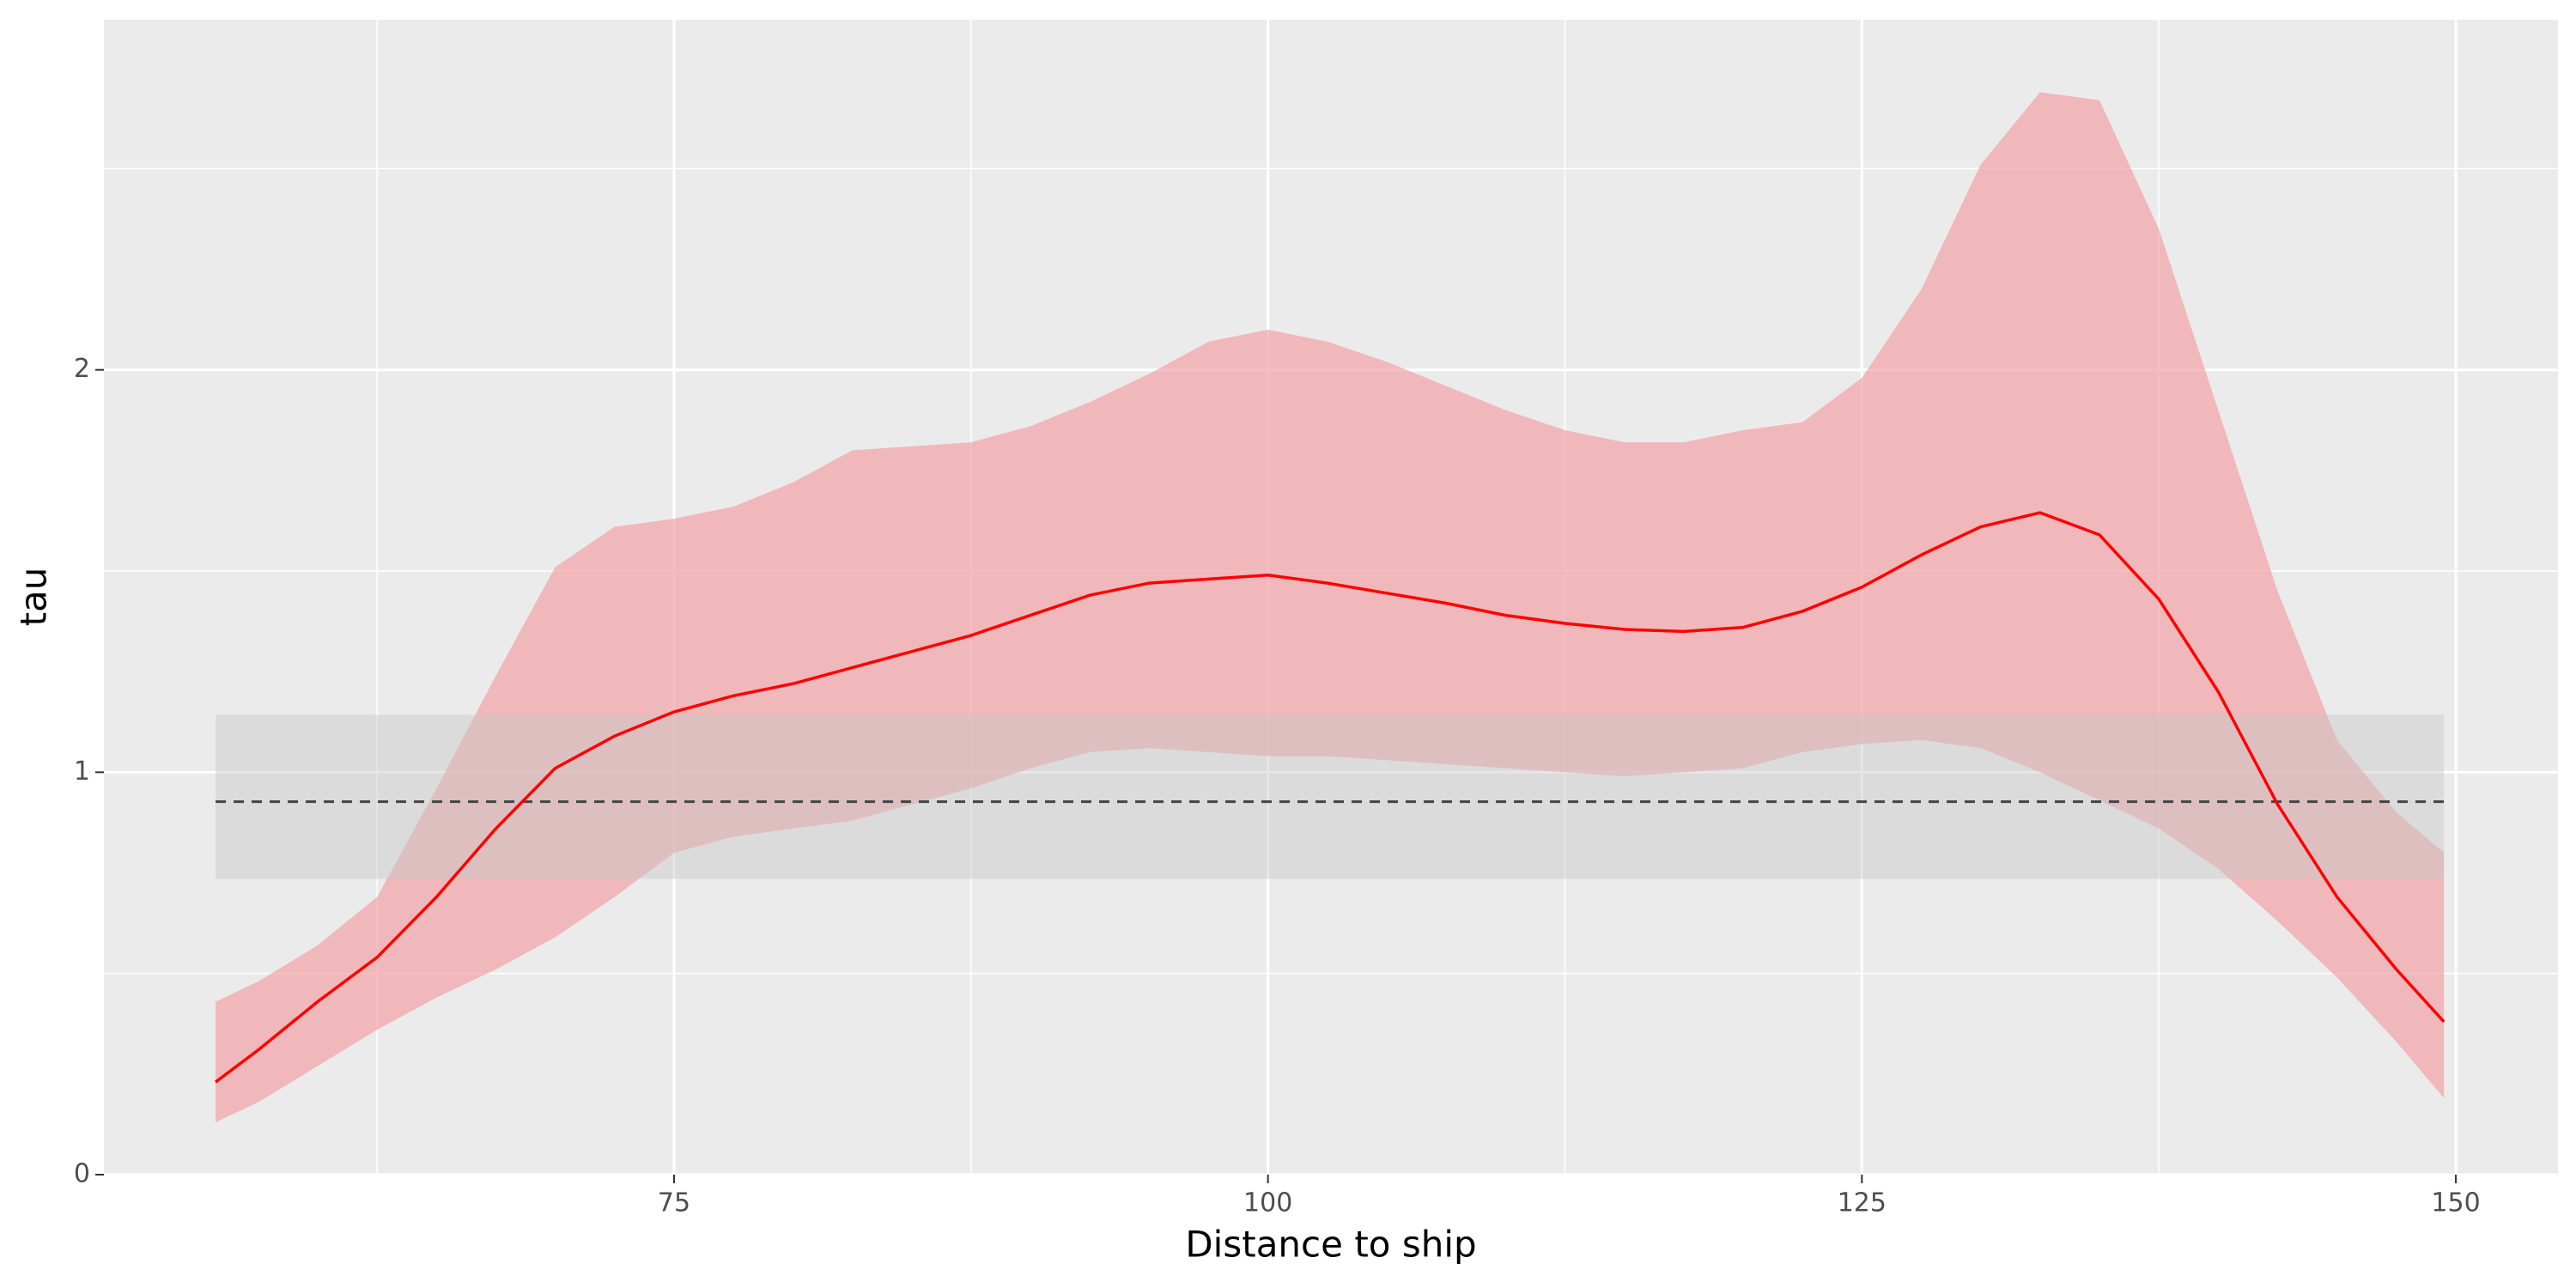 The height and width of the screenshot is (1288, 2576). I want to click on y-tick-label: 0, so click(82, 1174).